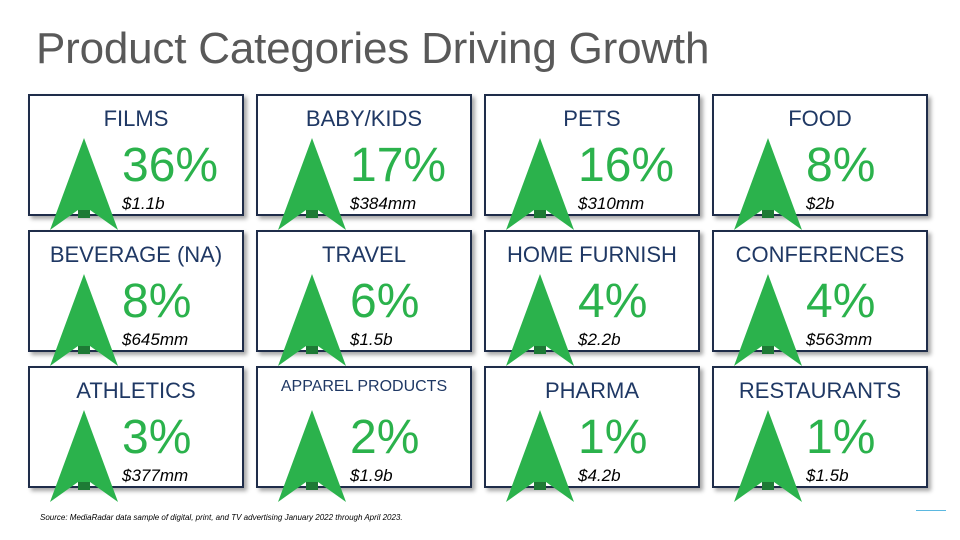  I want to click on spend-amount: $563mm, so click(839, 339).